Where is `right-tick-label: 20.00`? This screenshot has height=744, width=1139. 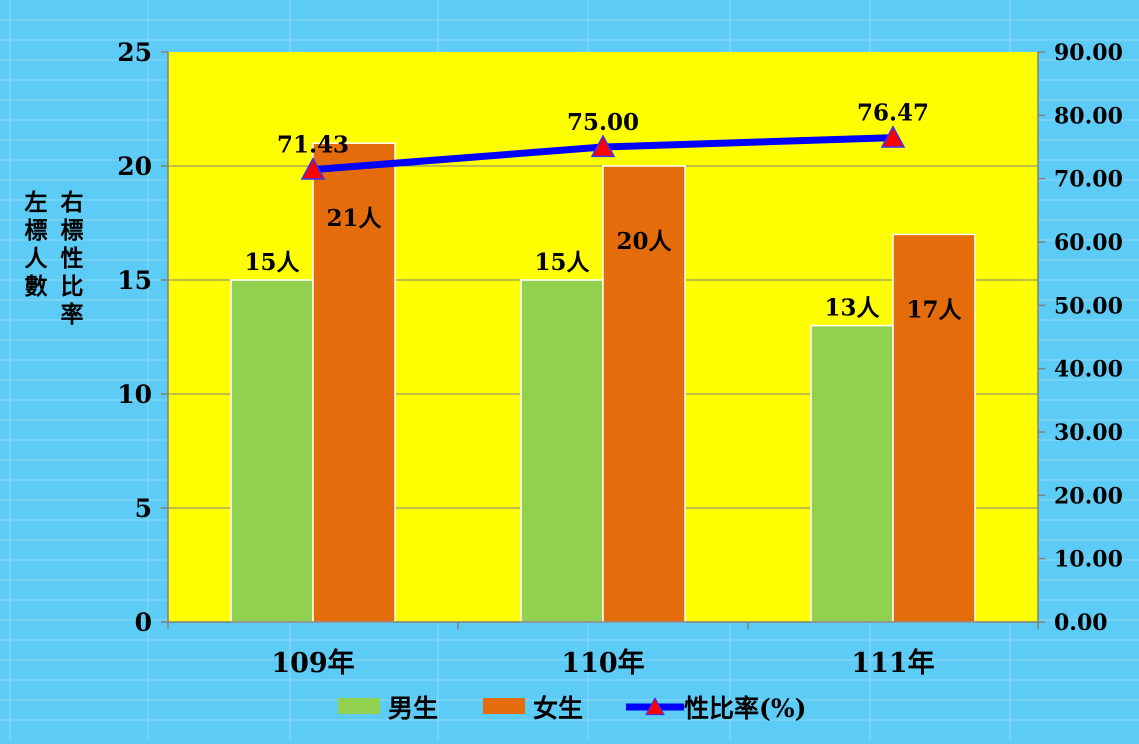 right-tick-label: 20.00 is located at coordinates (1088, 496).